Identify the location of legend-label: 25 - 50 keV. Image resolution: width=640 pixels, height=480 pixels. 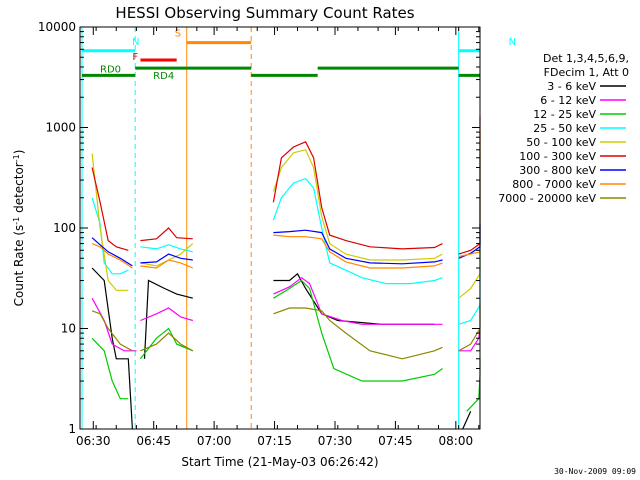
(564, 128).